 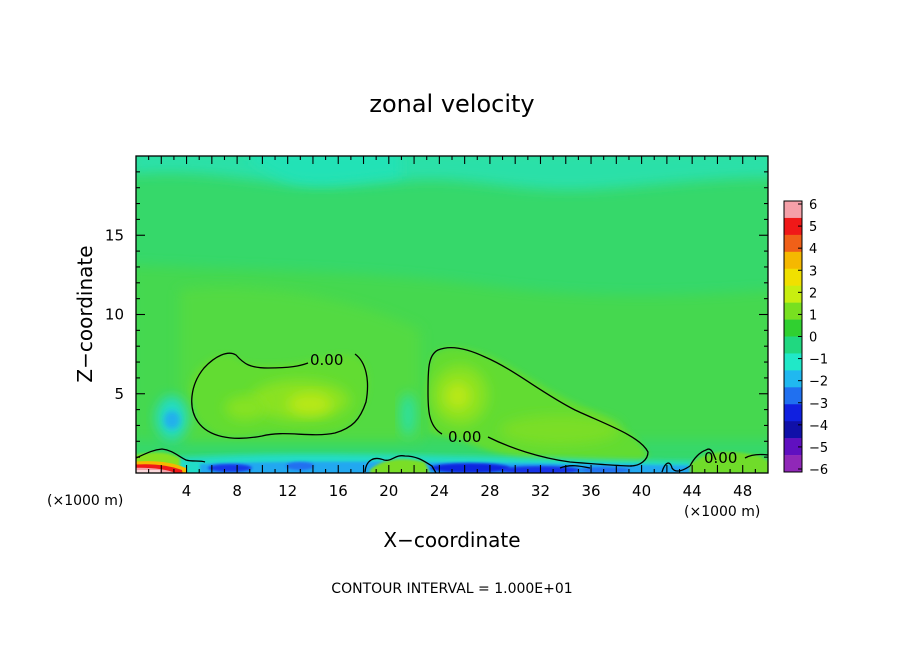 I want to click on contour-labels: 0.00 0.00 0.00, so click(x=523, y=409).